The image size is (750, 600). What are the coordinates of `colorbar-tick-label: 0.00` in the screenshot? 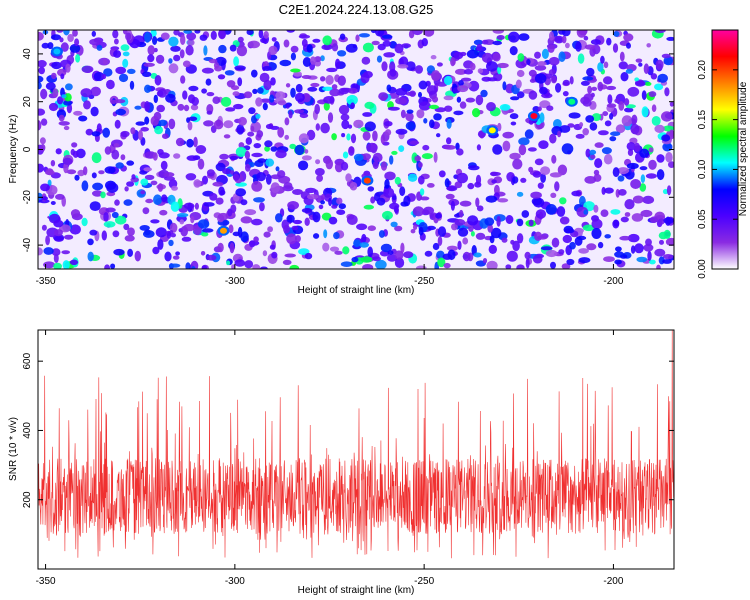 It's located at (702, 269).